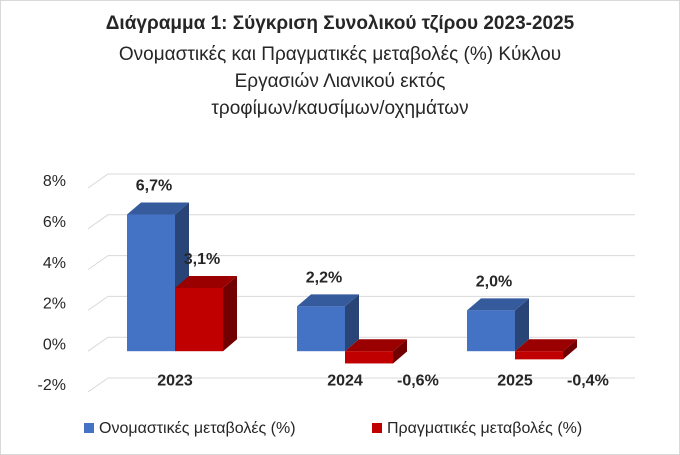  Describe the element at coordinates (484, 428) in the screenshot. I see `legend-label: Πραγματικές μεταβολές (%)` at that location.